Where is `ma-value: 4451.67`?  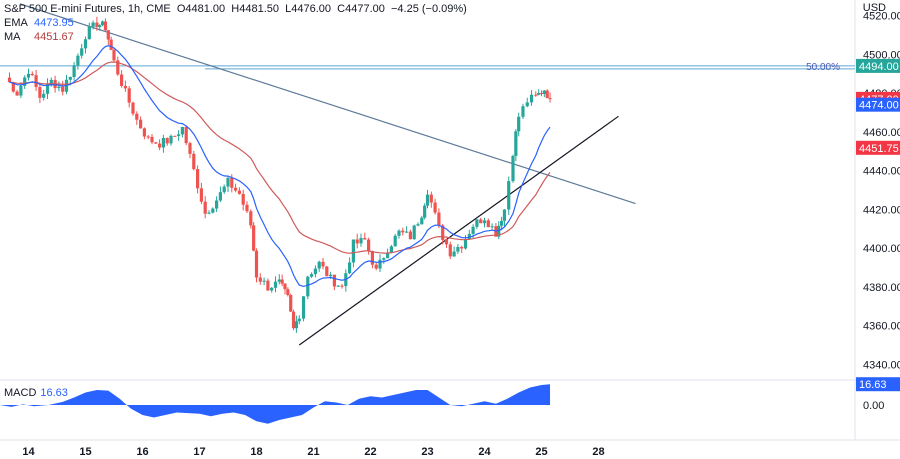
ma-value: 4451.67 is located at coordinates (54, 37).